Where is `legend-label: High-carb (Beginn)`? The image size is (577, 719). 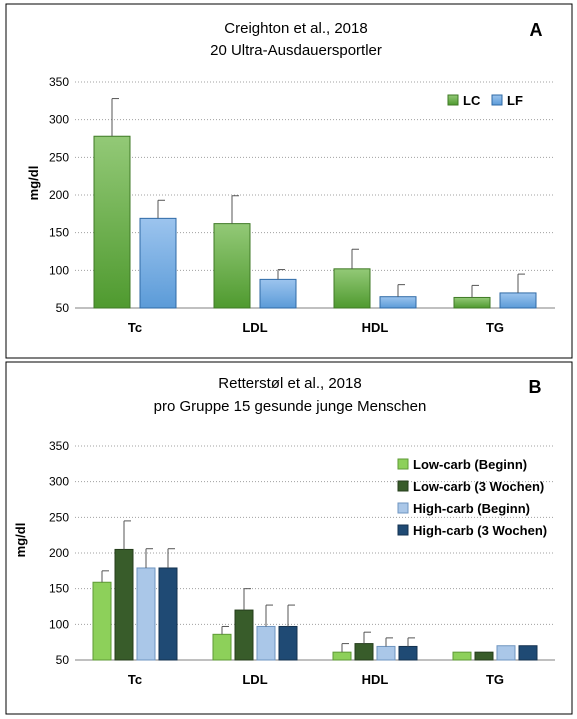 legend-label: High-carb (Beginn) is located at coordinates (471, 508).